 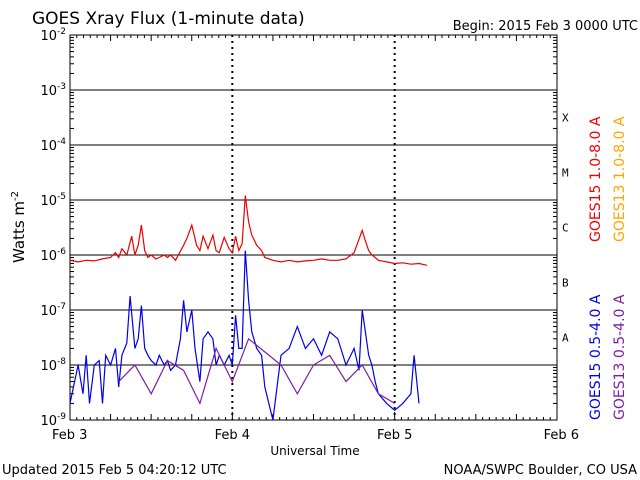 I want to click on y-tick-exponent: -6, so click(x=61, y=252).